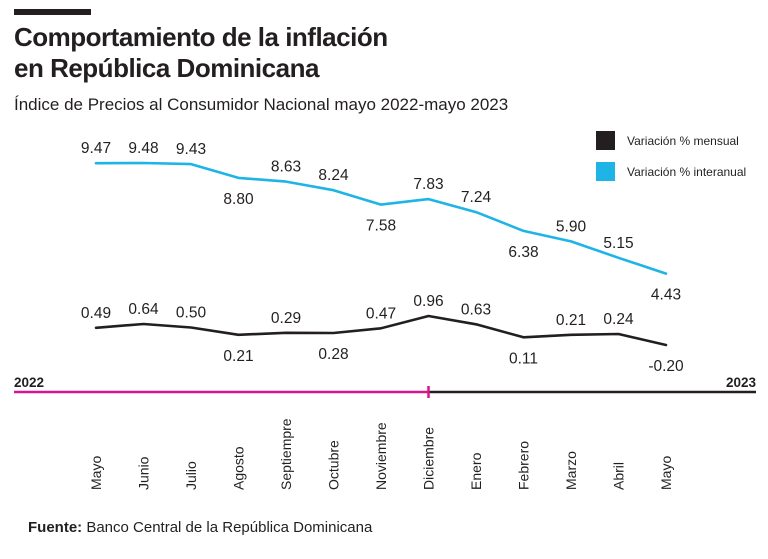 Image resolution: width=768 pixels, height=559 pixels. I want to click on x-tick-label: Febrero, so click(524, 465).